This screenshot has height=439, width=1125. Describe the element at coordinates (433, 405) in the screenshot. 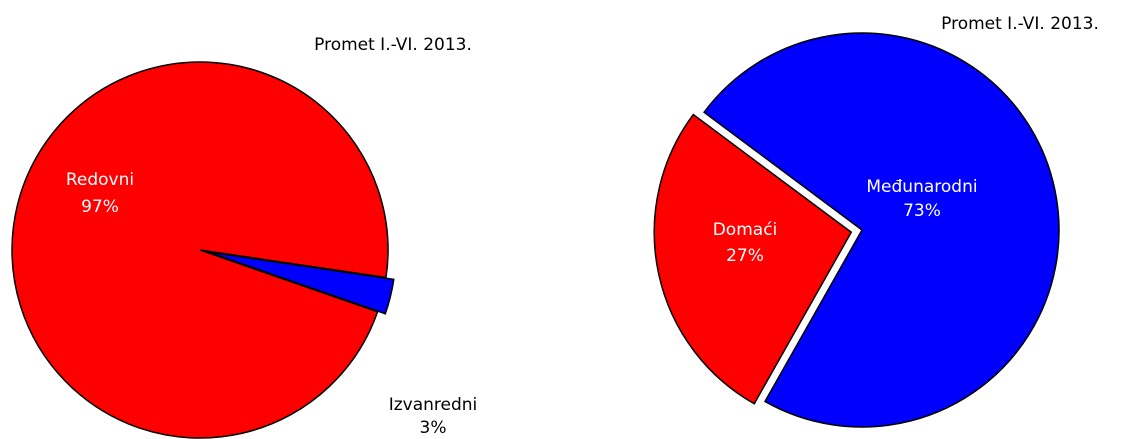

I see `slice-label: Izvanredni` at that location.